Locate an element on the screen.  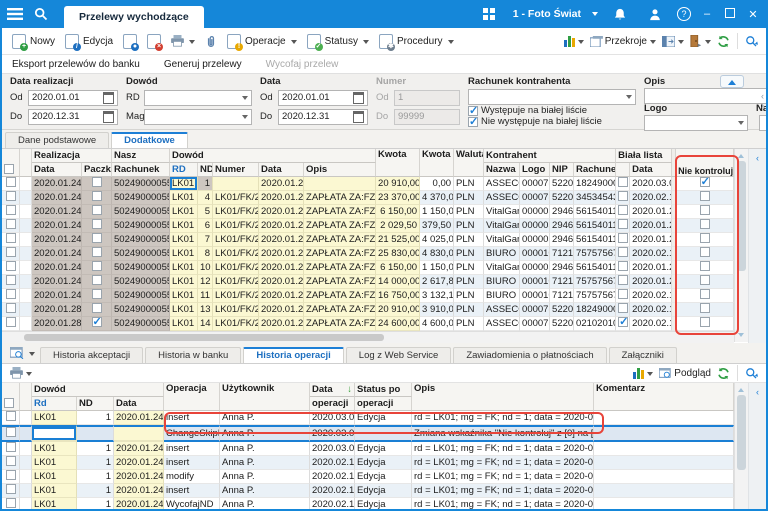
cell-numer: LK01/FK/20 is located at coordinates (236, 198).